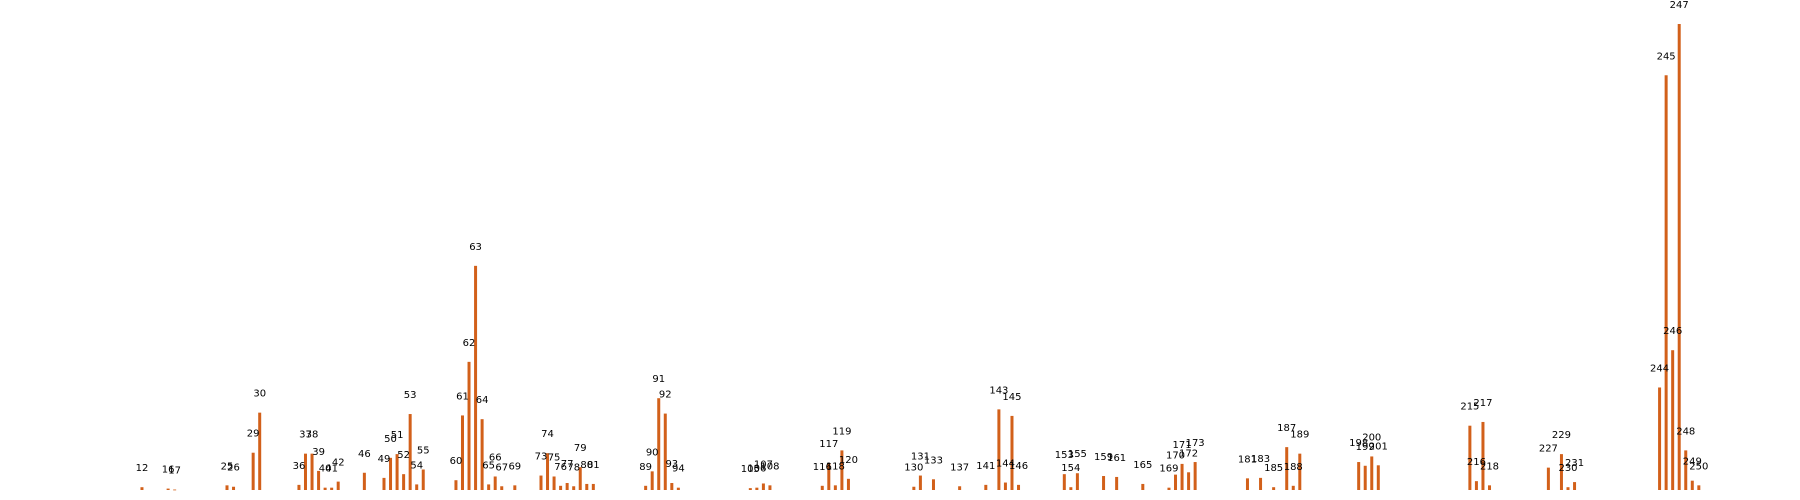 This screenshot has width=1800, height=500. I want to click on data-label-247: 247, so click(1679, 5).